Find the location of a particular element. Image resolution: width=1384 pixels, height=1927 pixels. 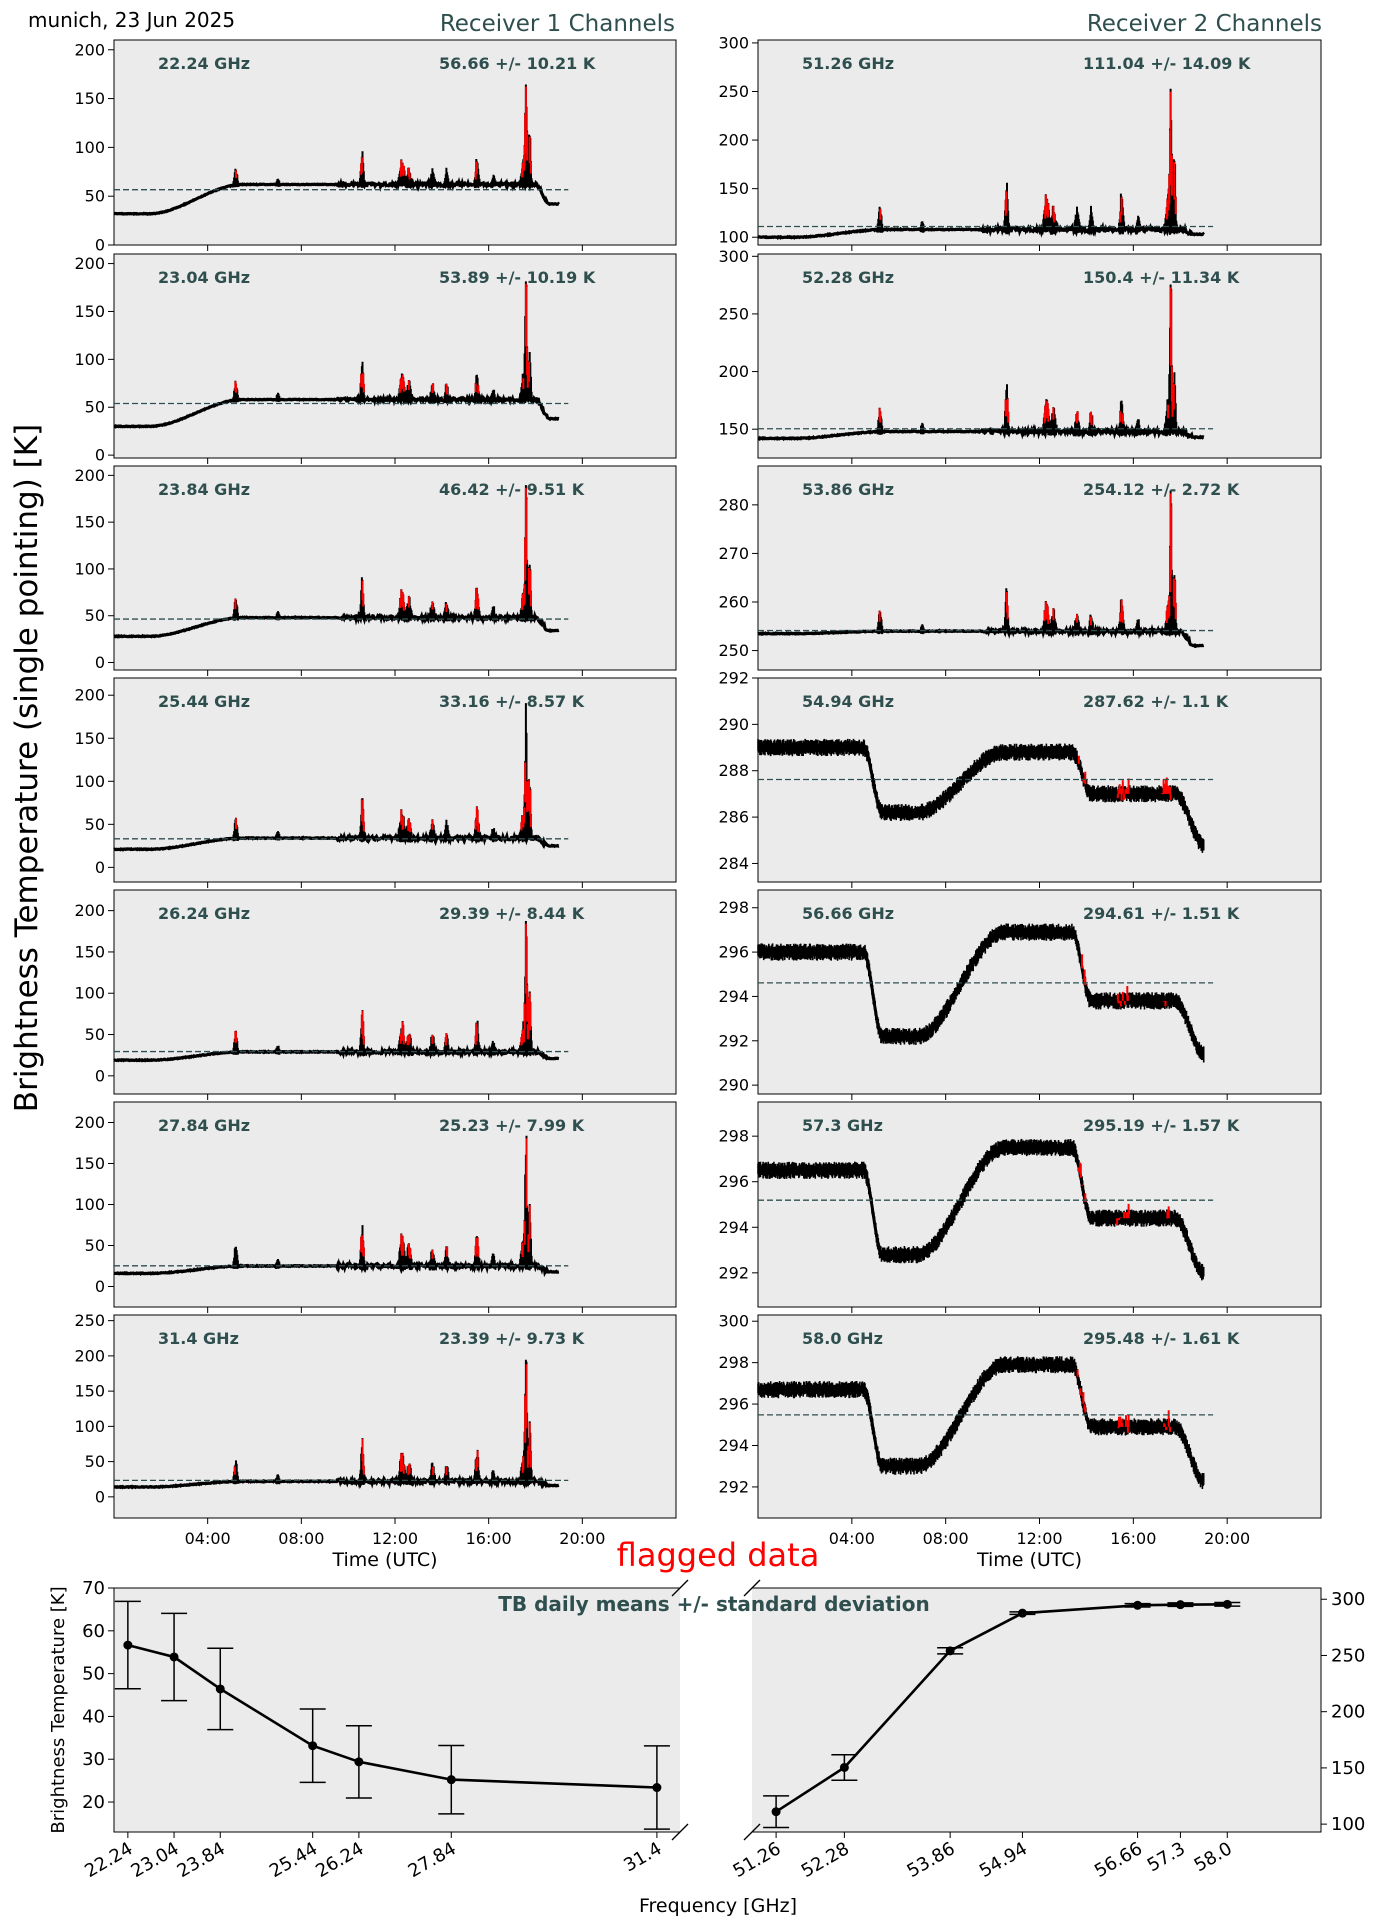

channel-stat-label: 295.48 +/- 1.61 K is located at coordinates (1161, 1338).